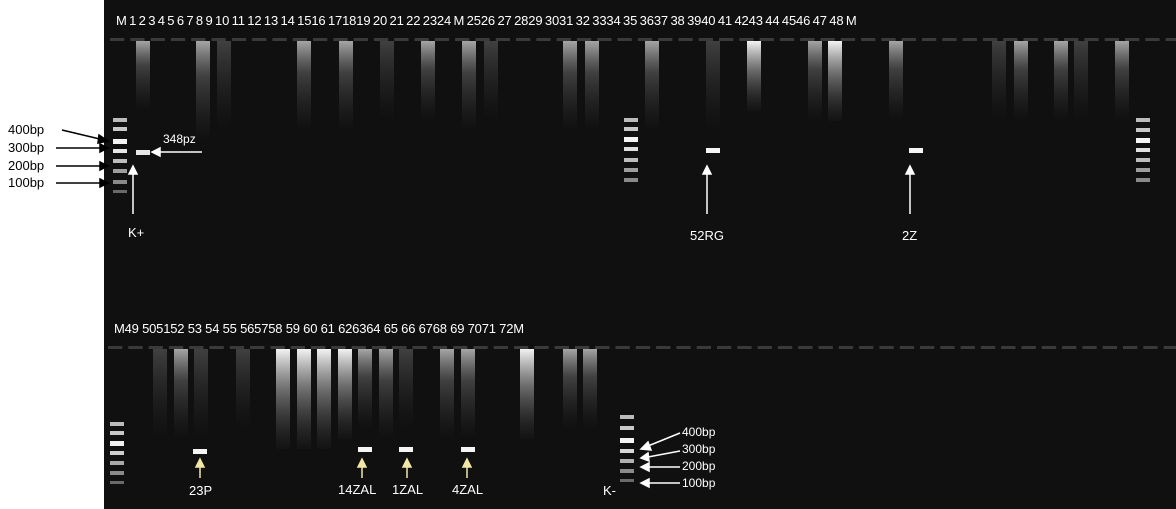  Describe the element at coordinates (699, 432) in the screenshot. I see `ladder-label-400bp-right: 400bp` at that location.